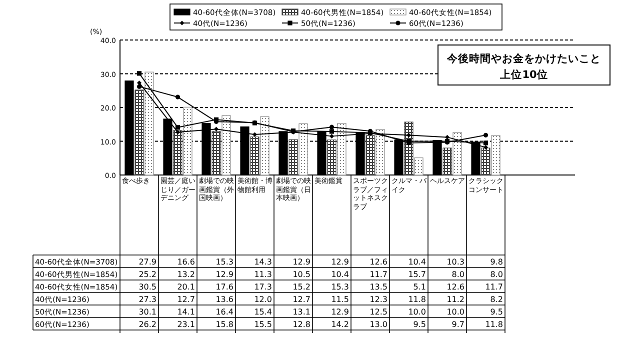  I want to click on data-label: 15.2, so click(301, 287).